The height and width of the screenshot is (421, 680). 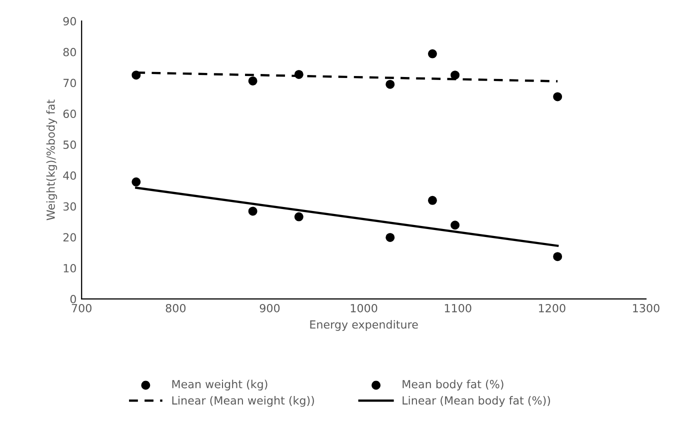 What do you see at coordinates (476, 401) in the screenshot?
I see `legend-label: Linear (Mean body fat (%))` at bounding box center [476, 401].